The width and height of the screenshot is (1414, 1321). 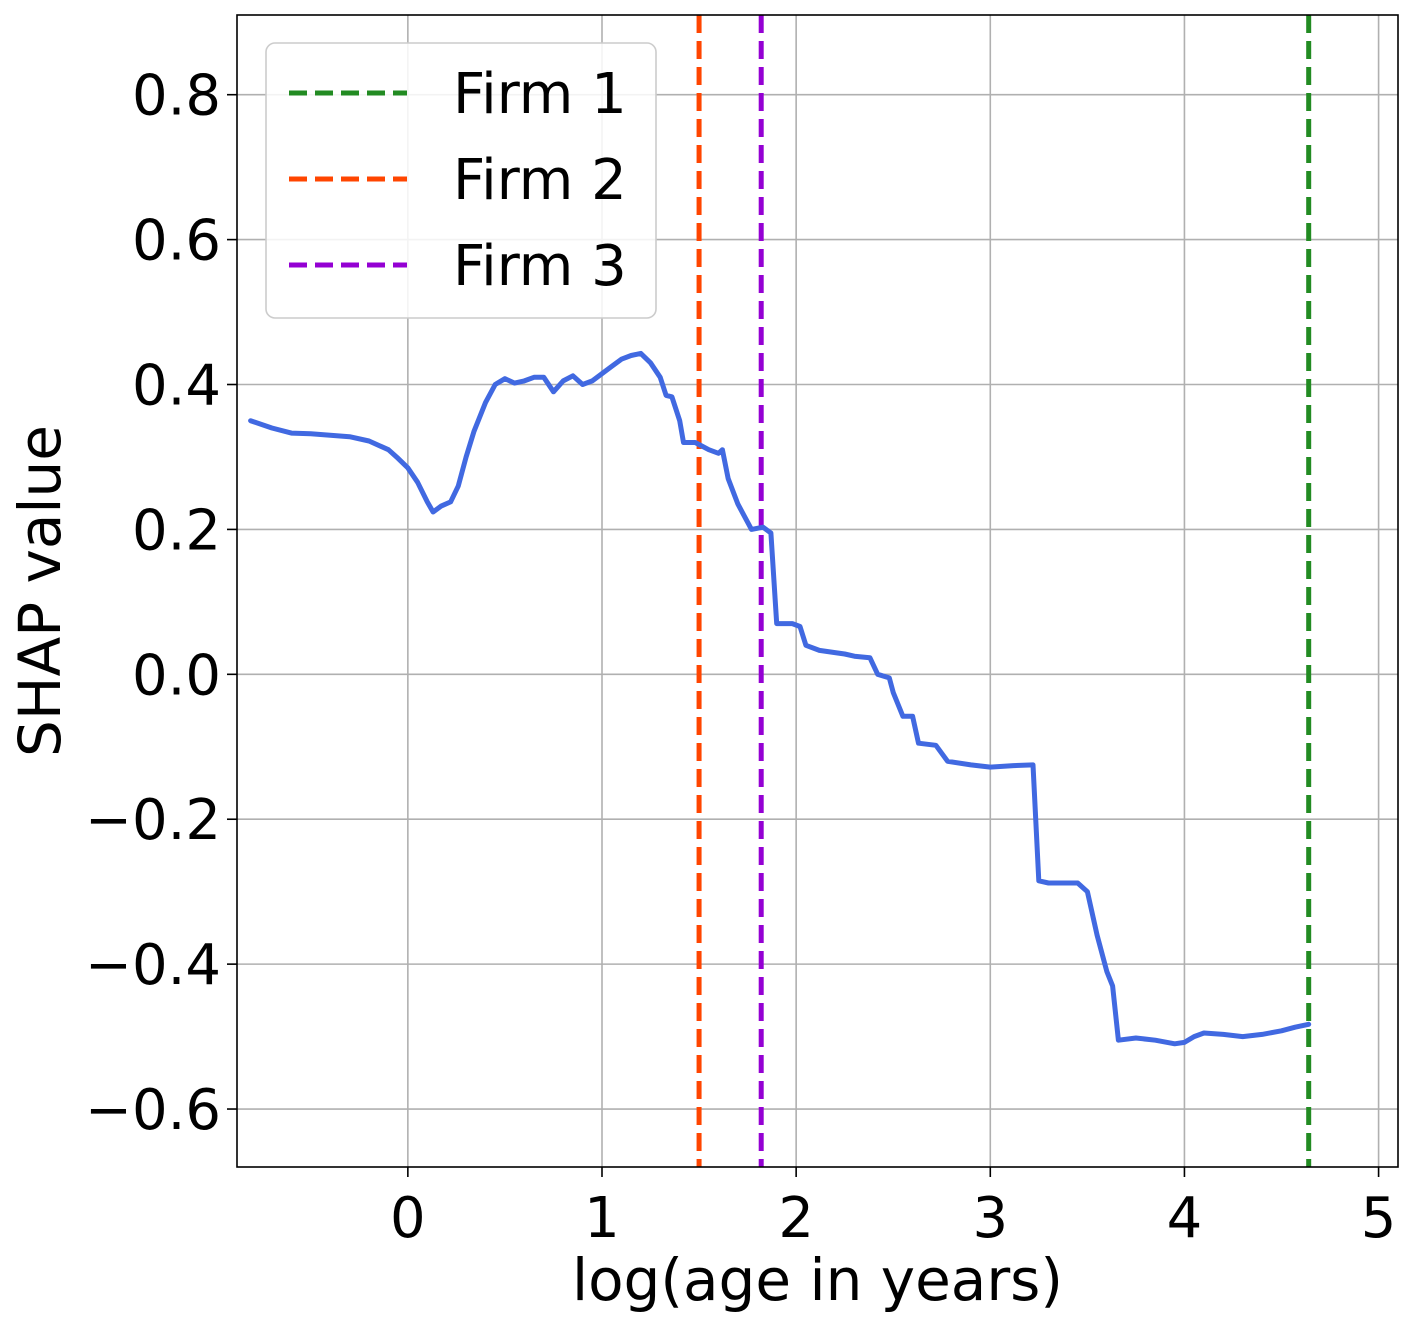 I want to click on legend-label: Firm 2, so click(x=540, y=180).